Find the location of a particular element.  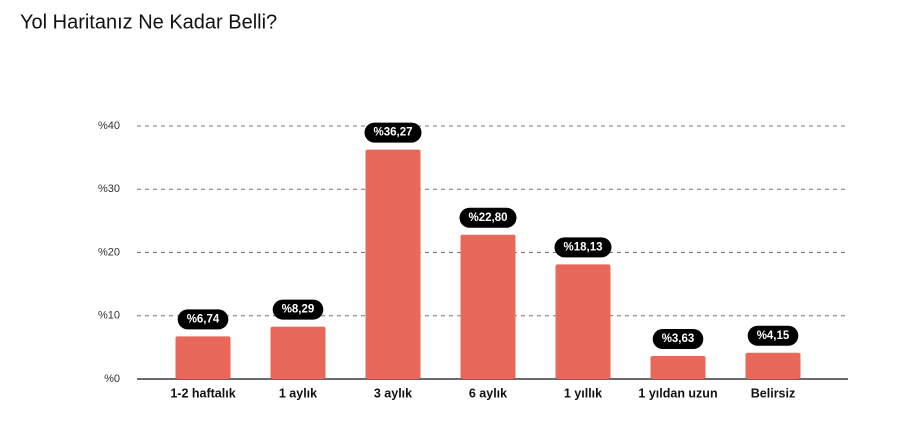

value-label: %22,80 is located at coordinates (487, 218).